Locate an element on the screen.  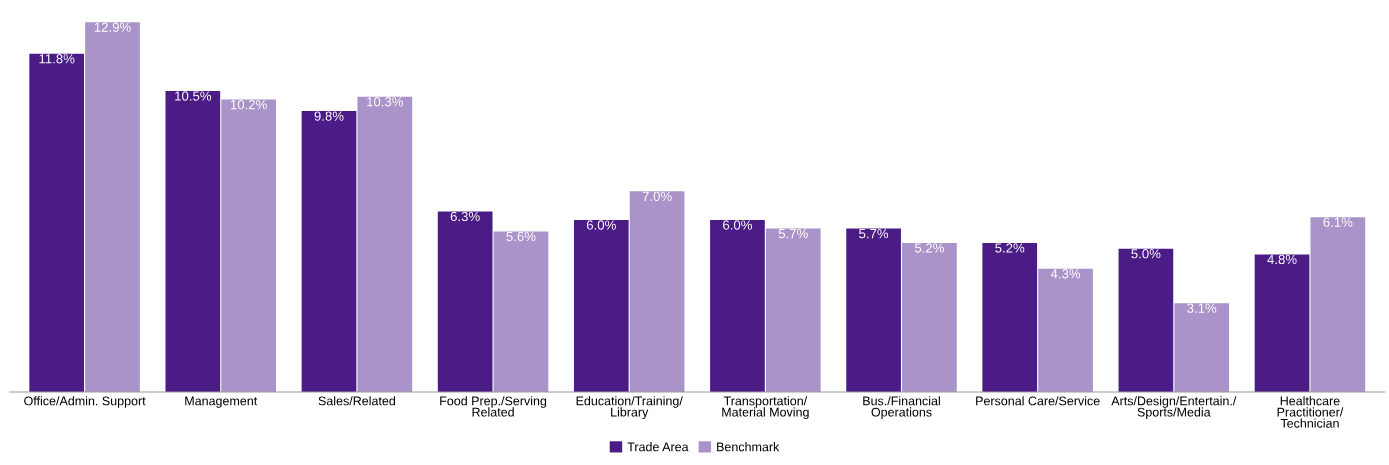
data-label: 4.3% is located at coordinates (1065, 274).